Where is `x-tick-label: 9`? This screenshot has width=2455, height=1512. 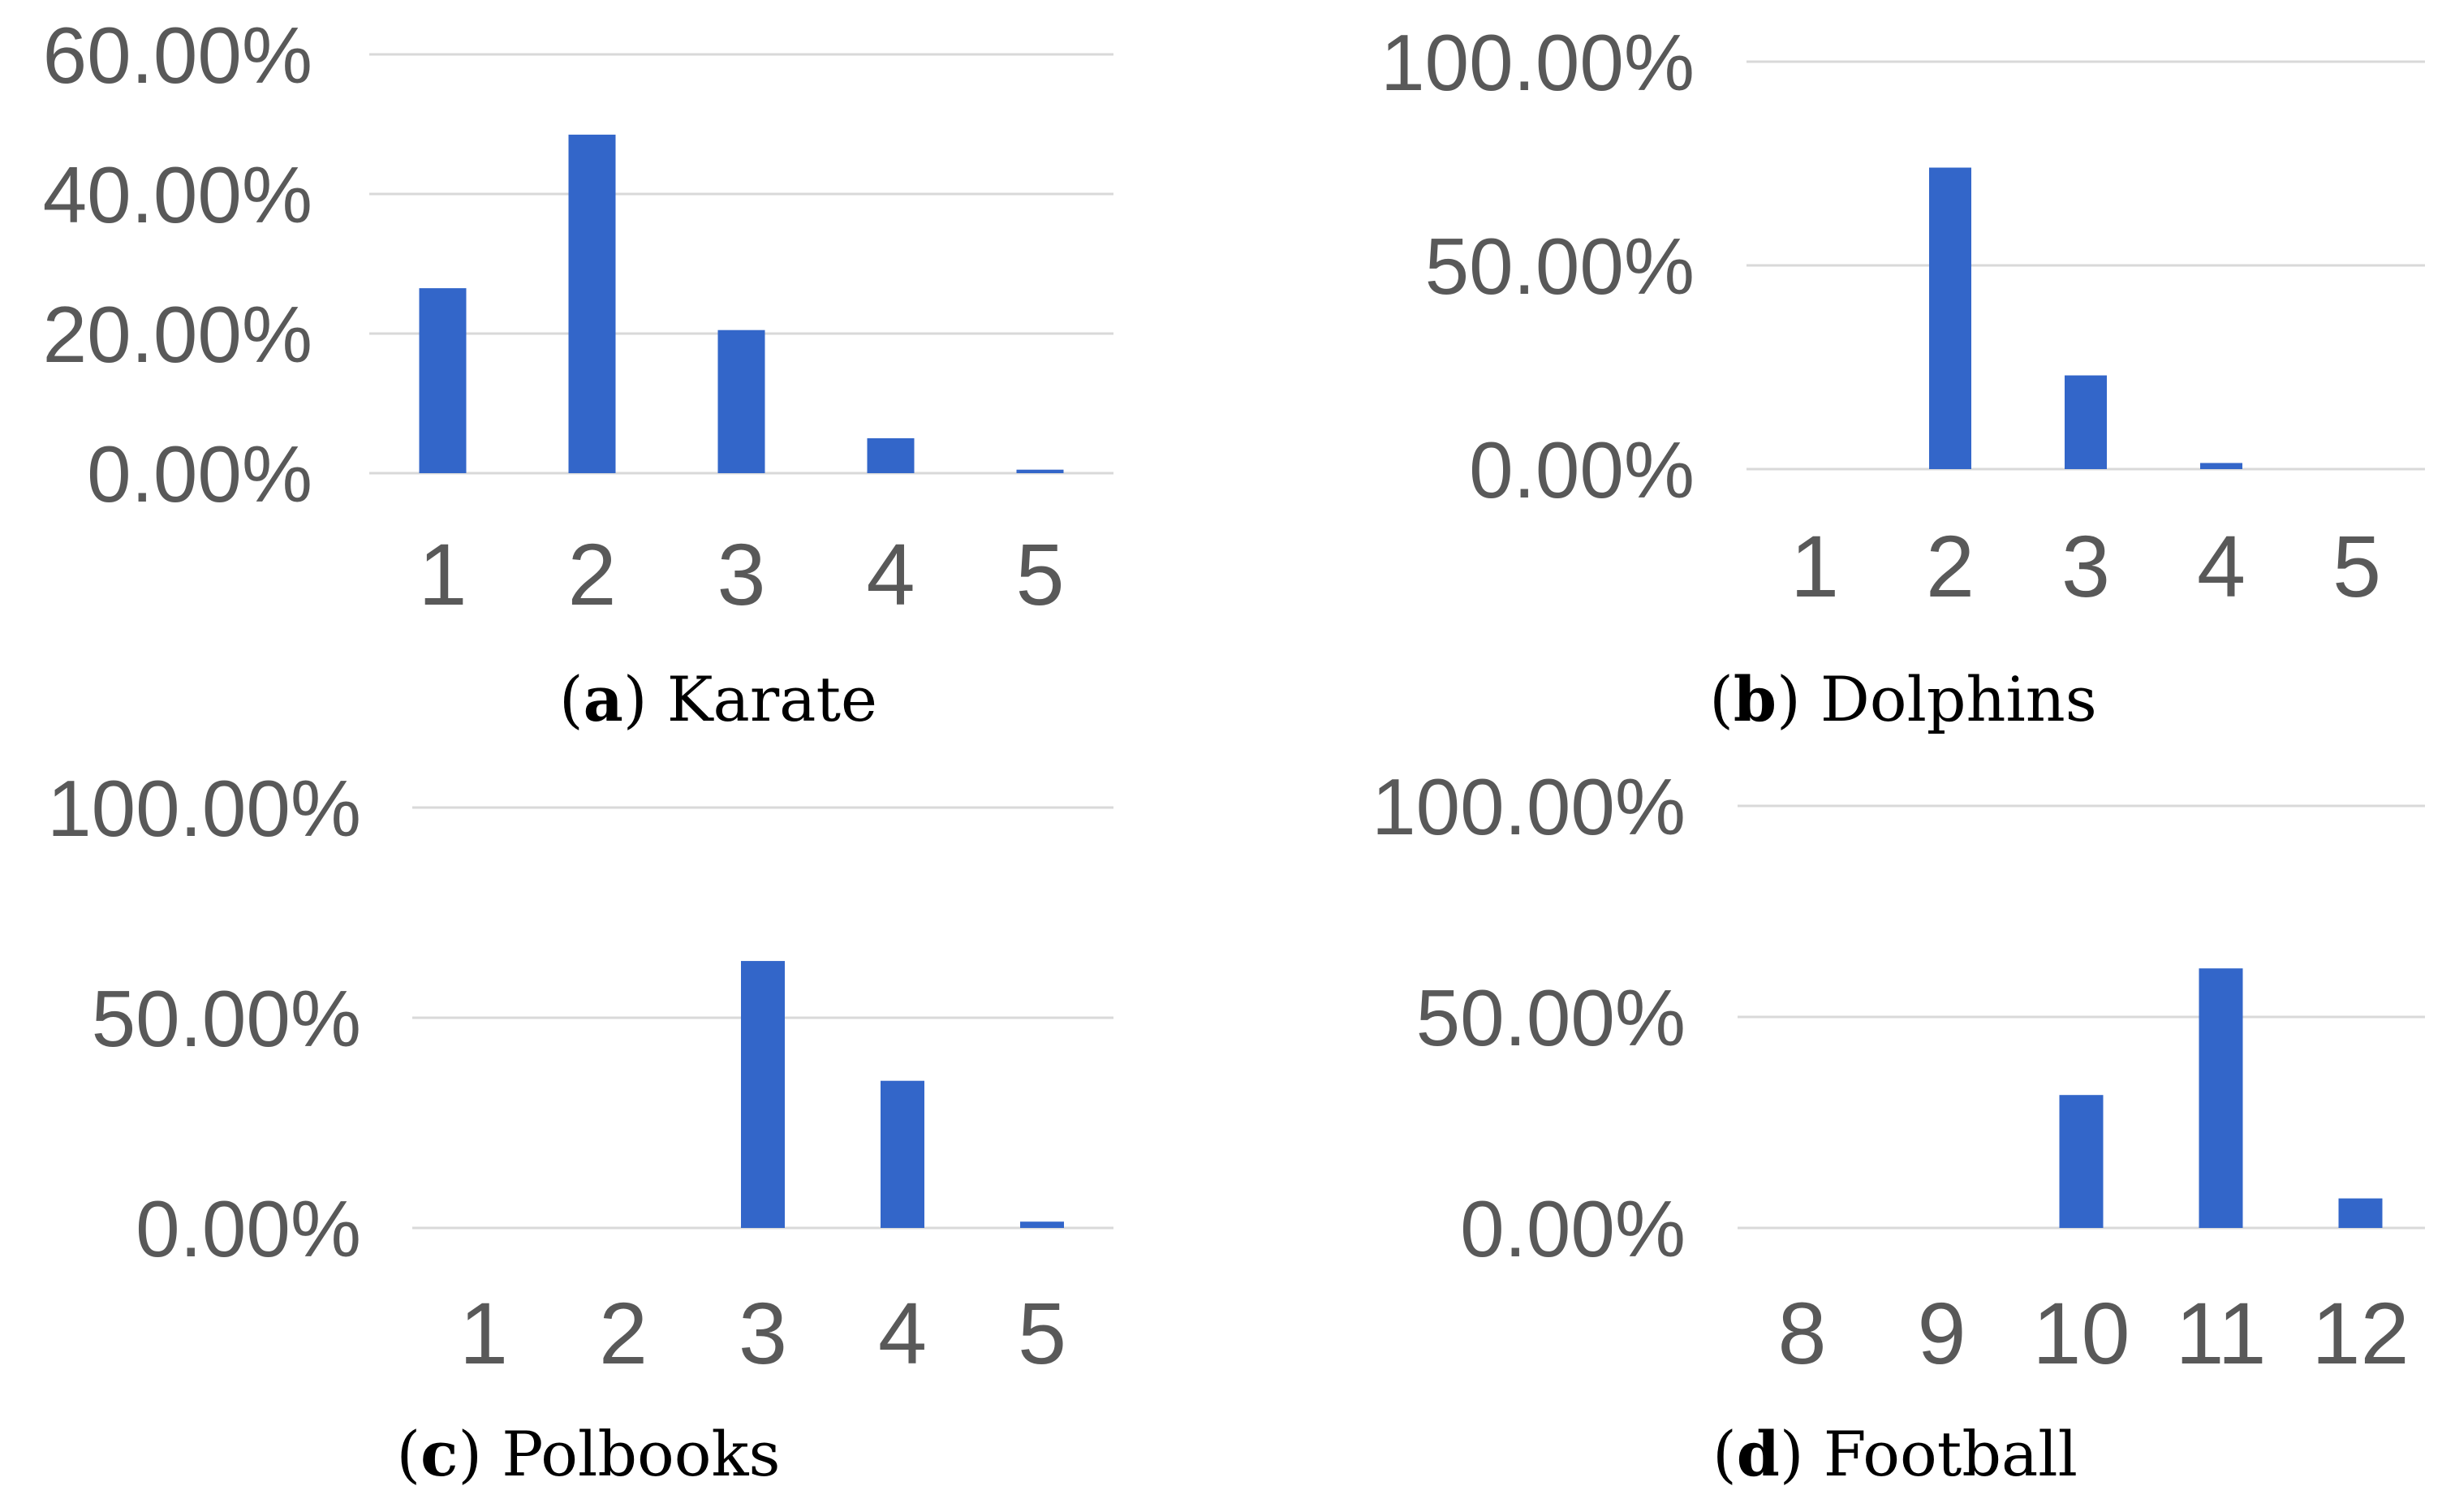
x-tick-label: 9 is located at coordinates (1941, 1333).